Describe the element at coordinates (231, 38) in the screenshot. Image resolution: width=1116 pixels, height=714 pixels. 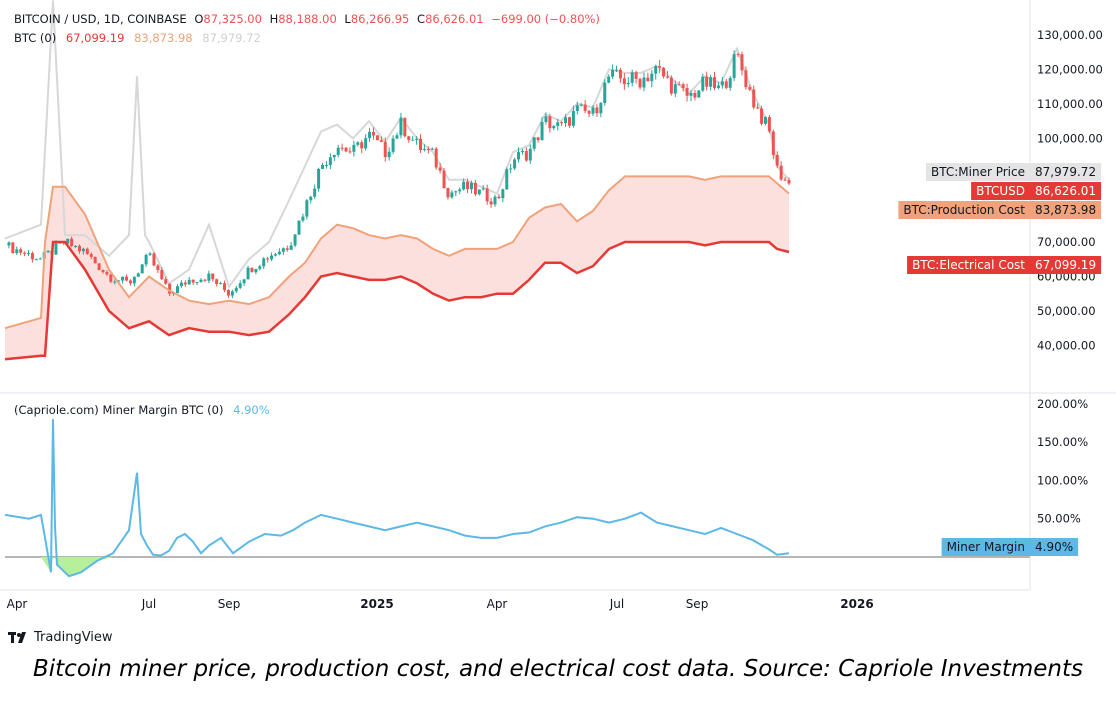
I see `indicator-miner-value: 87,979.72` at that location.